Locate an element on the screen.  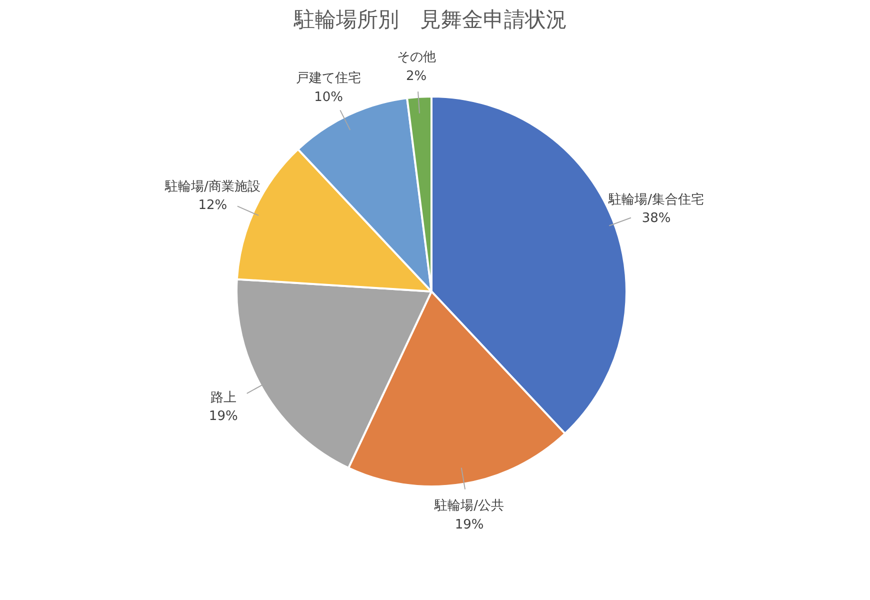
chart-title: 駐輪場所別 見舞金申請状況 is located at coordinates (430, 20).